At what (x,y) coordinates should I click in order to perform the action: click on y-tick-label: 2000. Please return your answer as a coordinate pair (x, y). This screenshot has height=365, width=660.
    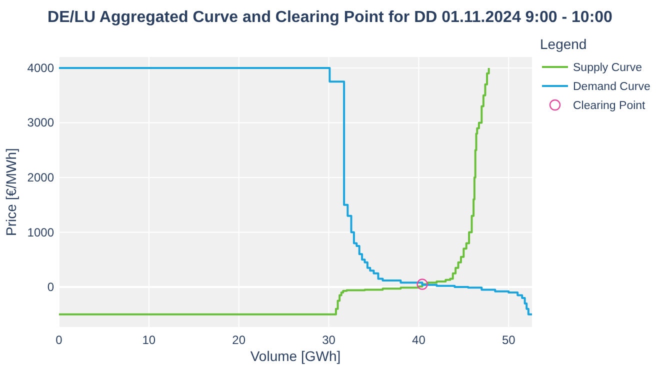
    Looking at the image, I should click on (40, 177).